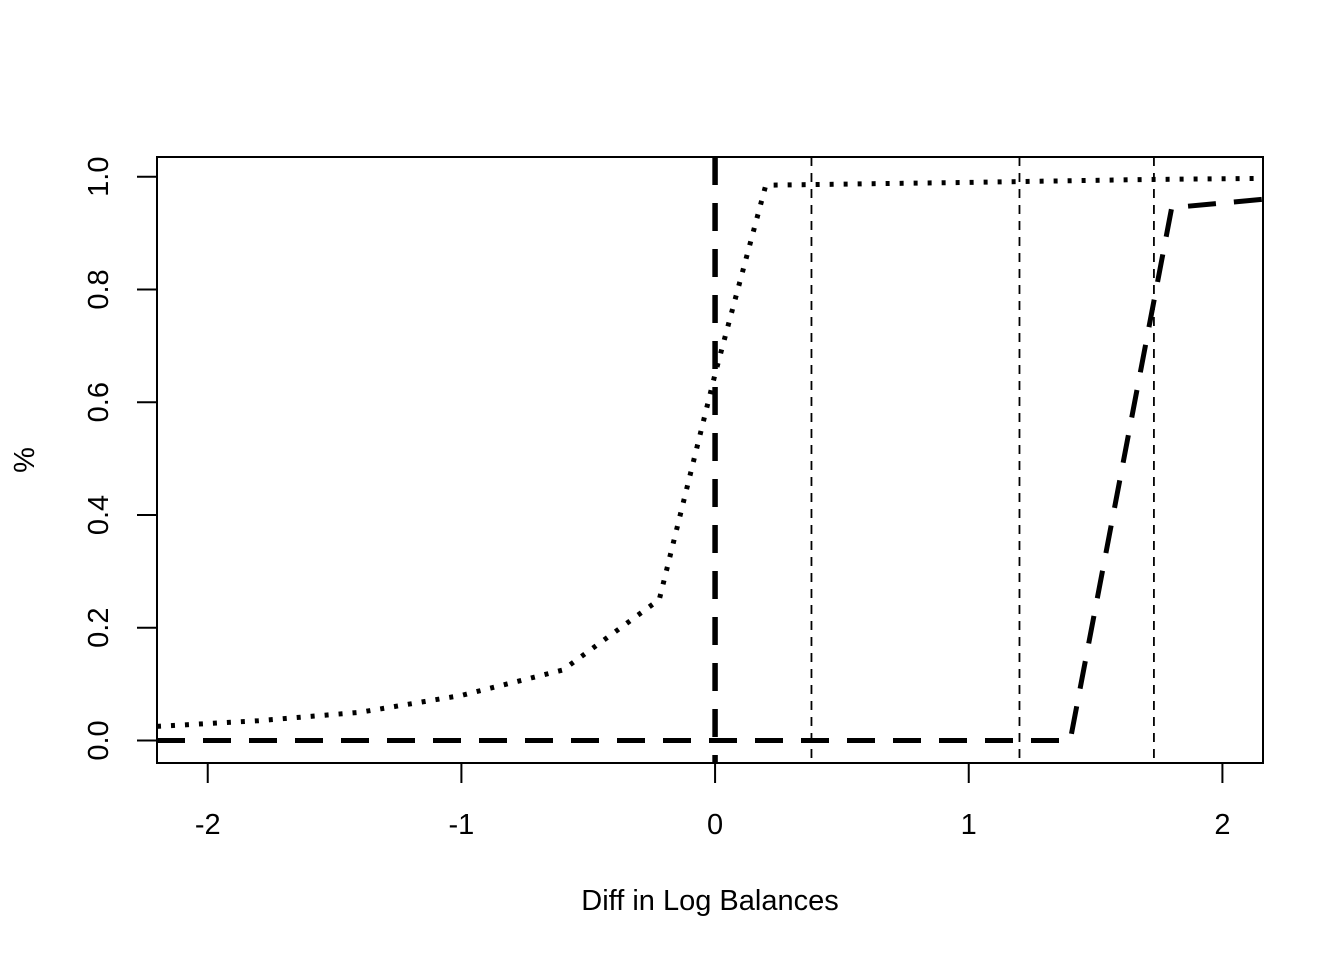  Describe the element at coordinates (709, 901) in the screenshot. I see `x-axis-title: Diff in Log Balances` at that location.